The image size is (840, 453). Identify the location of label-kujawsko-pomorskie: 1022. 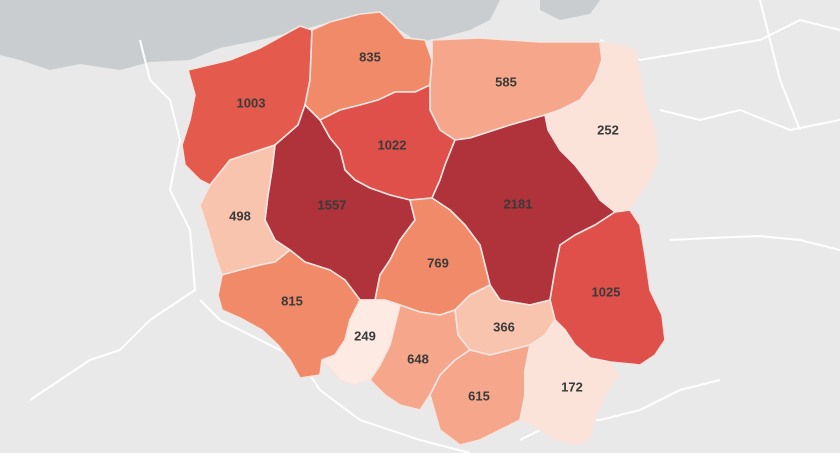
(392, 144).